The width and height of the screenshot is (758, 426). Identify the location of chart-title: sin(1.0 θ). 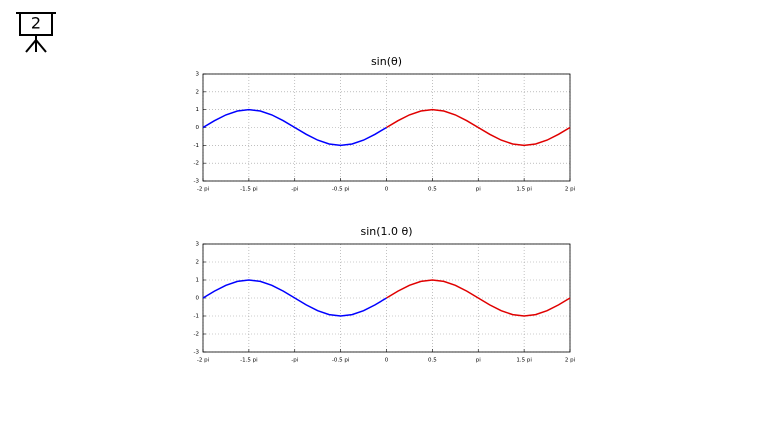
(386, 231).